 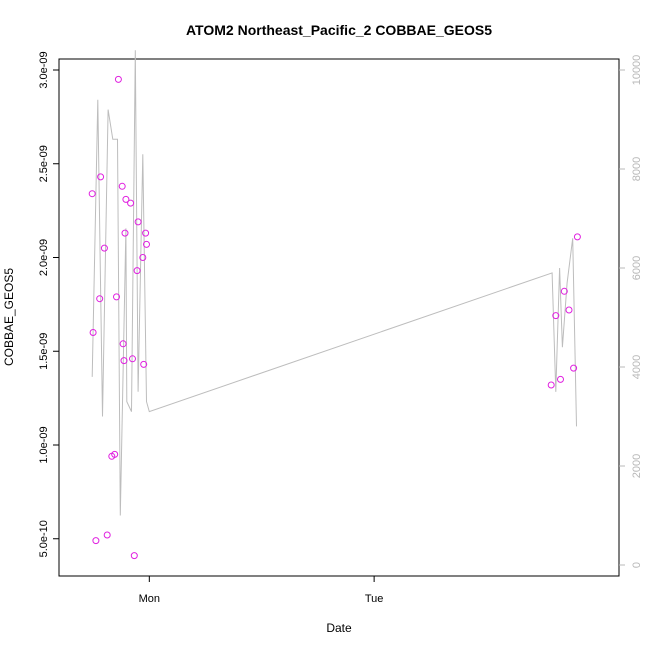 What do you see at coordinates (637, 268) in the screenshot?
I see `right-tick-label: 6000` at bounding box center [637, 268].